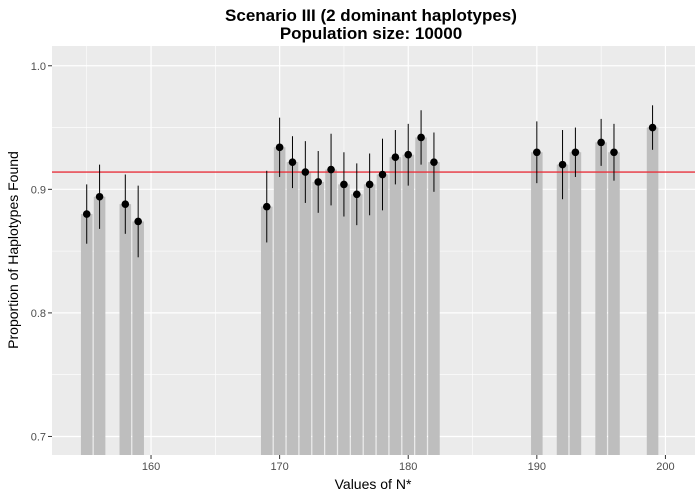  What do you see at coordinates (41, 252) in the screenshot?
I see `y-axis-ticks: 0.7 0.8 0.9 1.0` at bounding box center [41, 252].